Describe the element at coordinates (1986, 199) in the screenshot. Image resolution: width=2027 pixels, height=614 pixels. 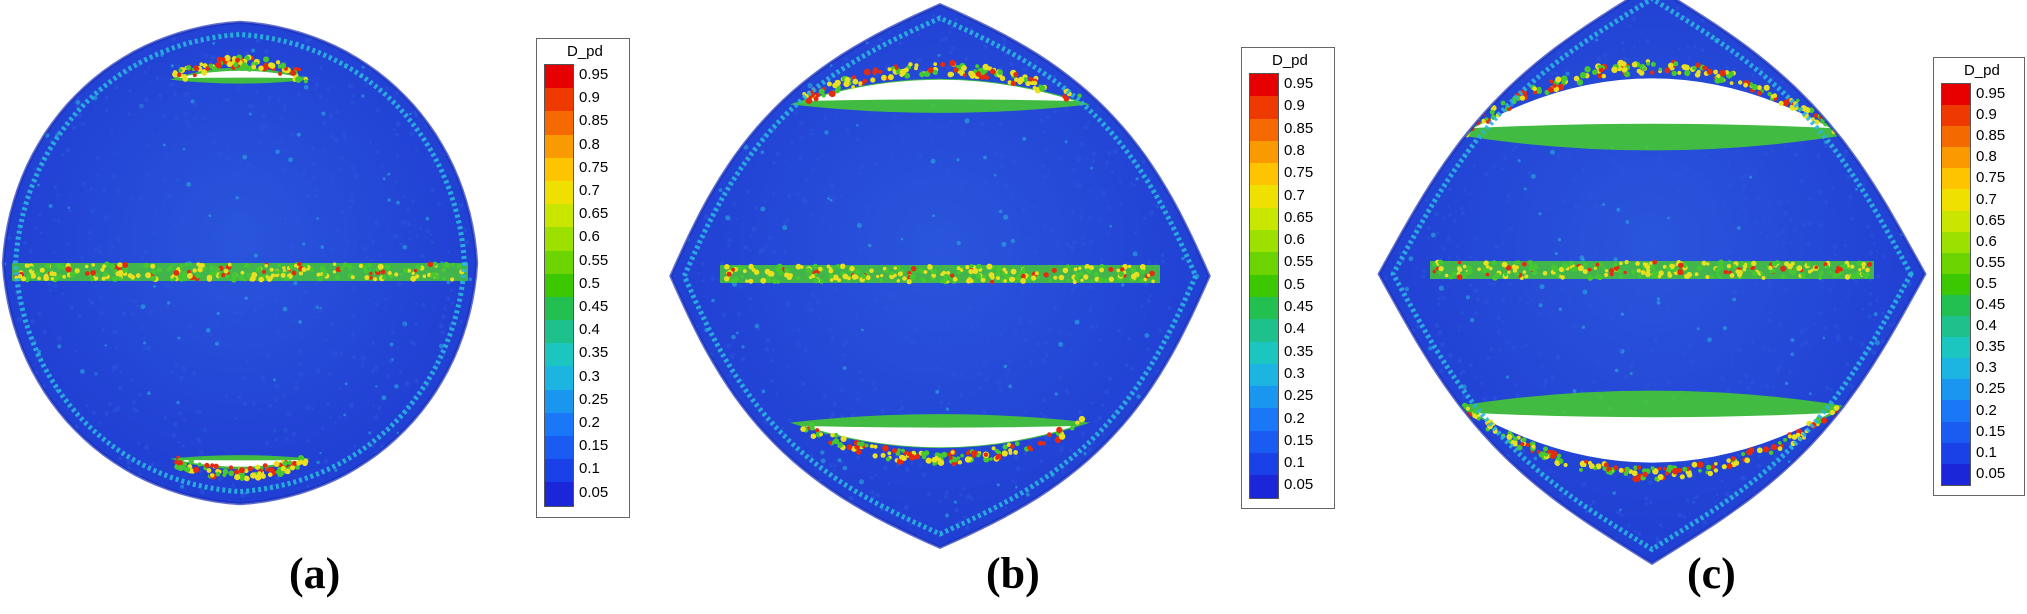
I see `legend-tick-label: 0.7` at that location.